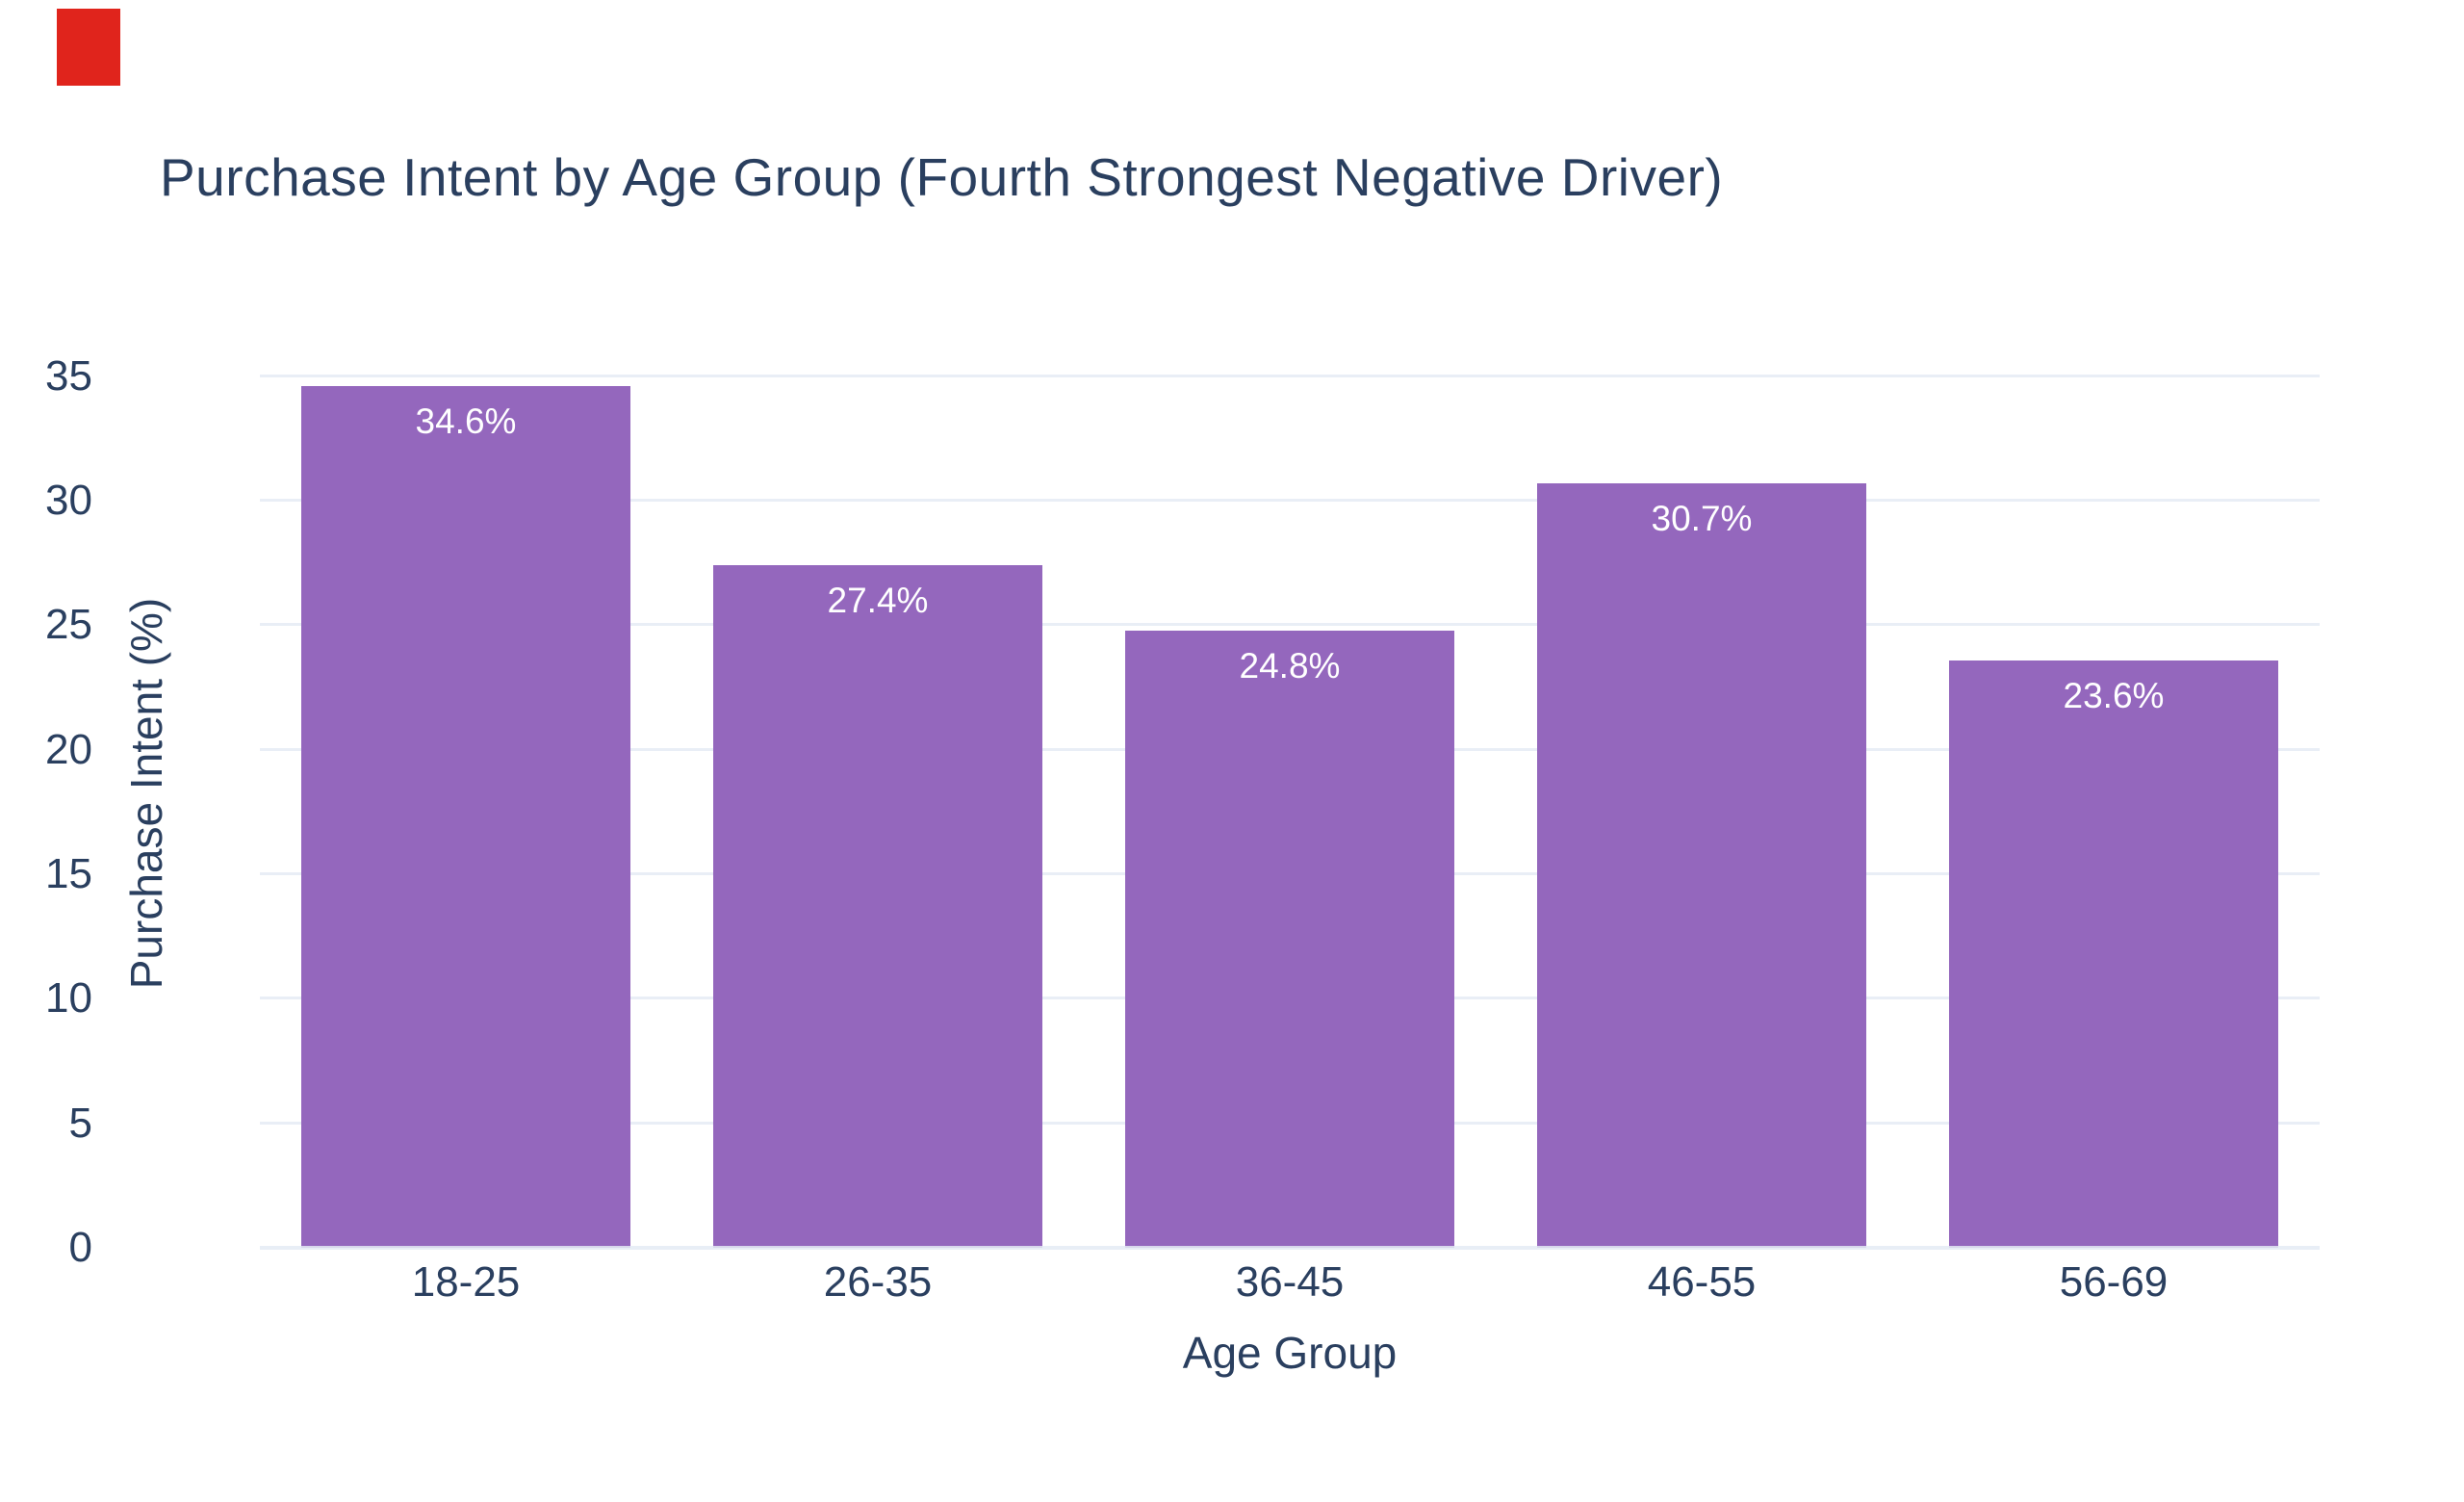  I want to click on bar-18-25: 34.6%, so click(465, 817).